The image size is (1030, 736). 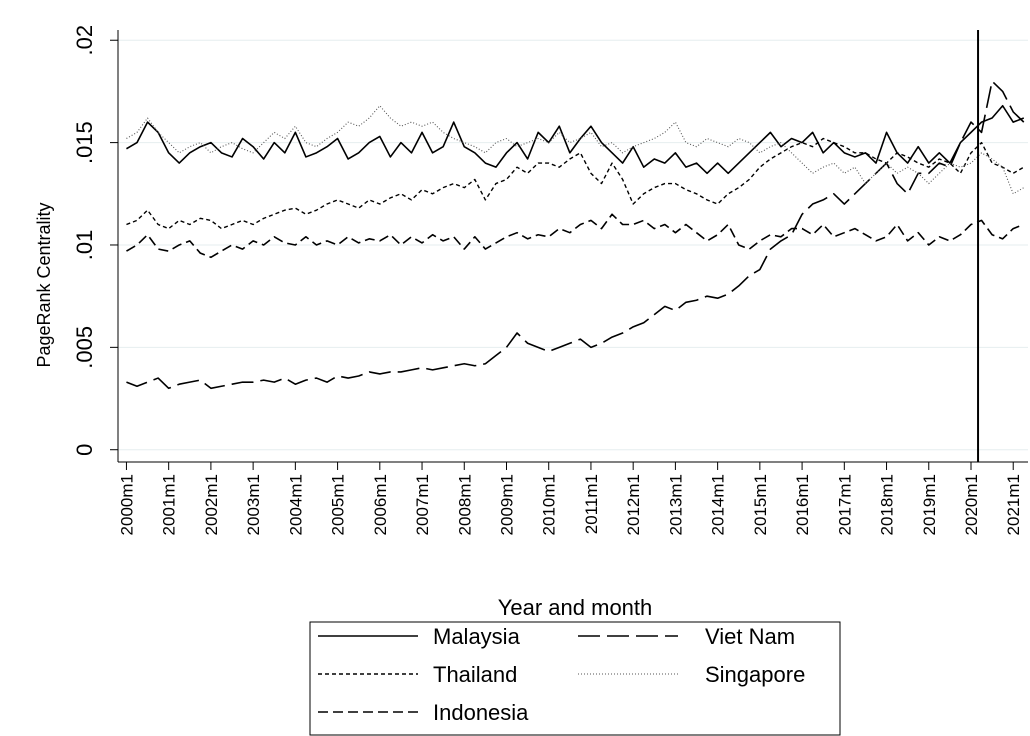 I want to click on x-tick-label: 2013m1, so click(x=675, y=504).